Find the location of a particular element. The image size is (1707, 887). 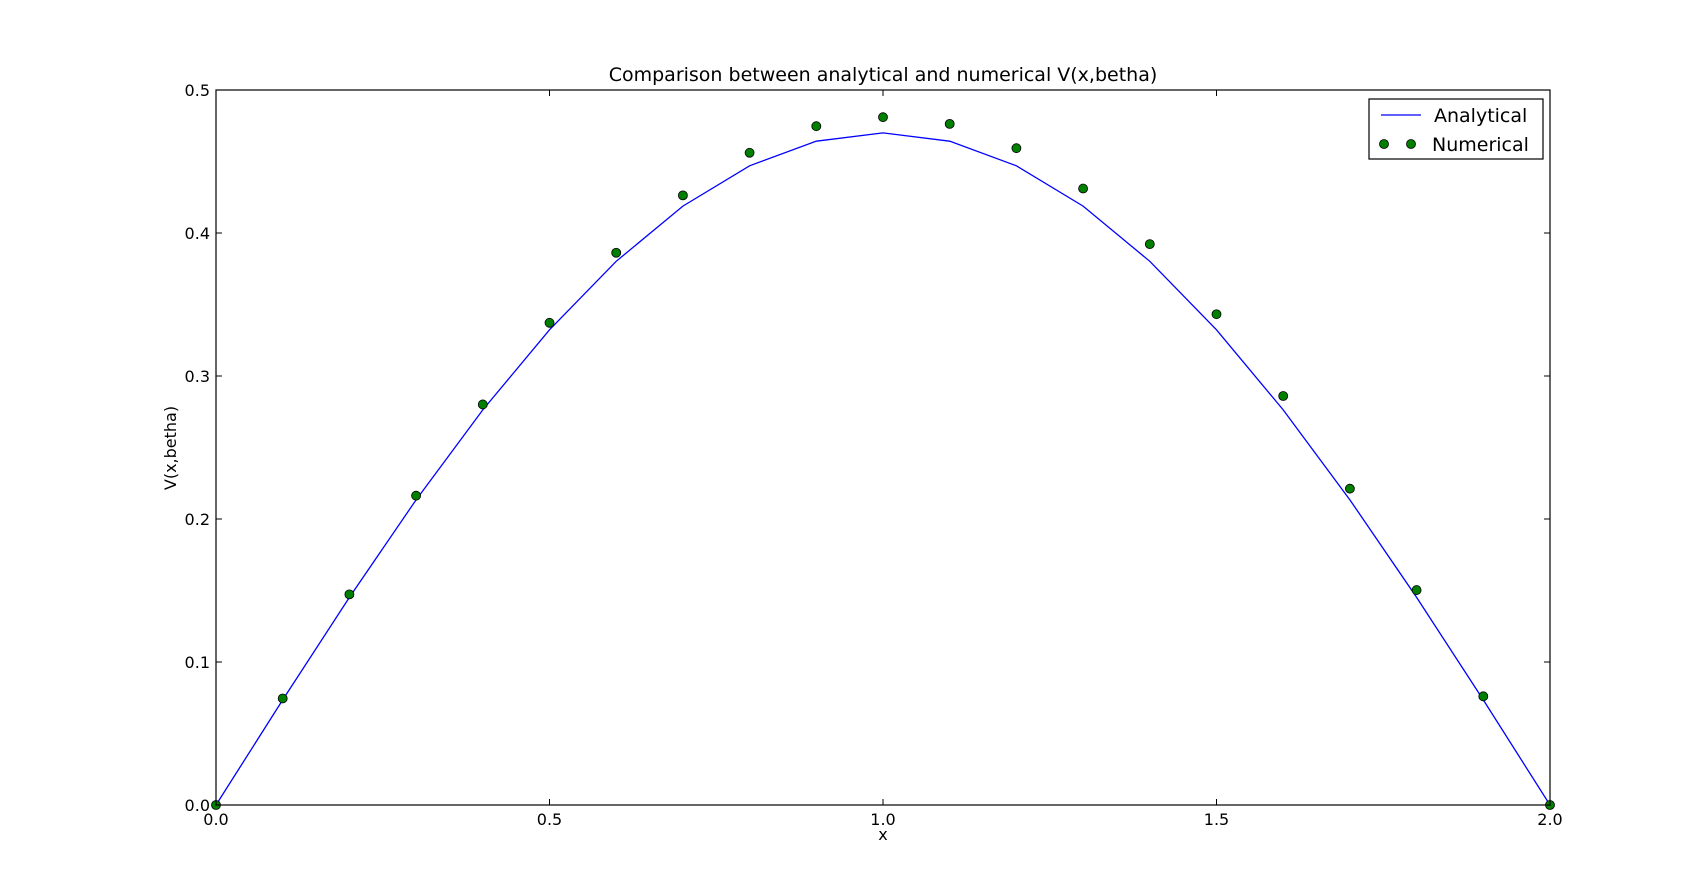

legend-box is located at coordinates (1456, 129).